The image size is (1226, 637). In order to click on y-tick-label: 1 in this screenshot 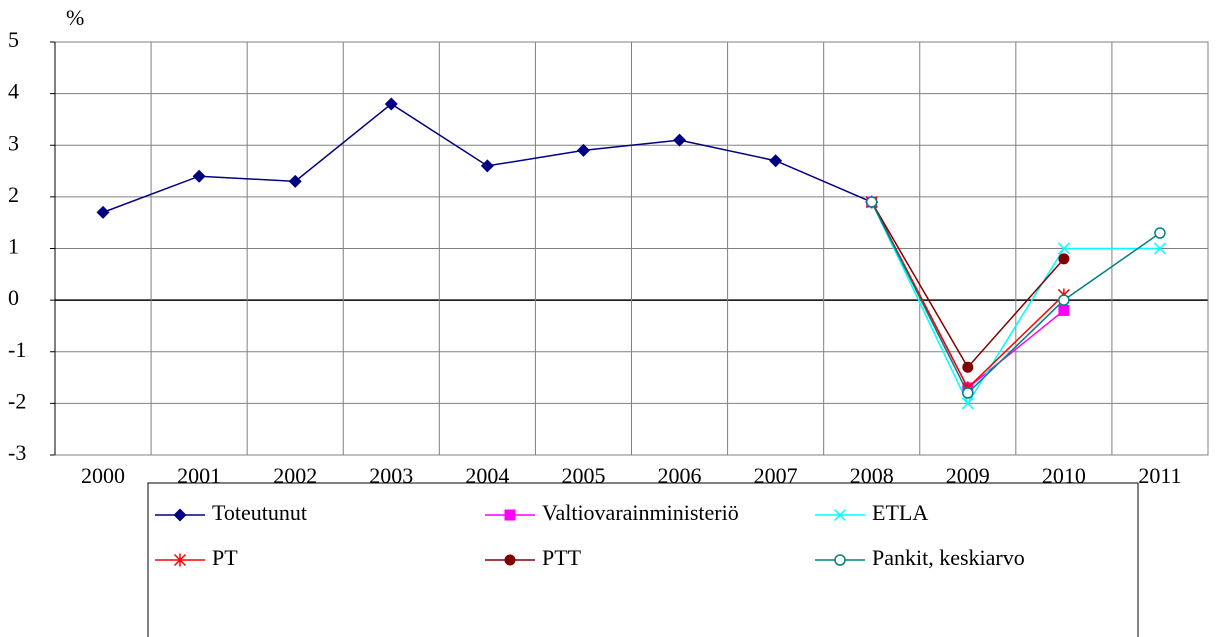, I will do `click(13, 246)`.